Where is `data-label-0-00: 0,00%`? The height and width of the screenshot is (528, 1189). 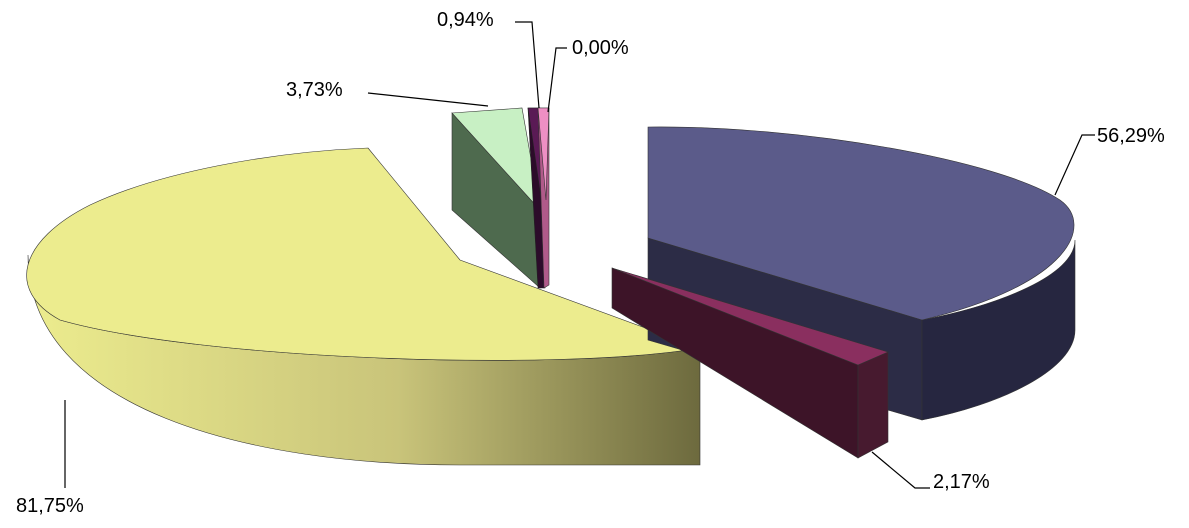
data-label-0-00: 0,00% is located at coordinates (600, 48).